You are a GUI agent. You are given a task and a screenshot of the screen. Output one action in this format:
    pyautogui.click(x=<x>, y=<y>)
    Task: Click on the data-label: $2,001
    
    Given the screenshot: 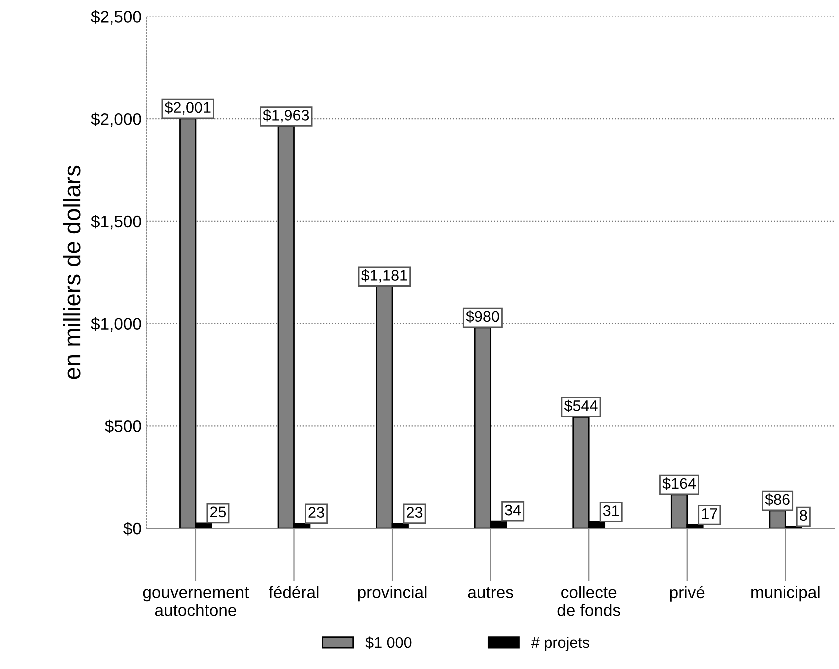 What is the action you would take?
    pyautogui.click(x=187, y=108)
    